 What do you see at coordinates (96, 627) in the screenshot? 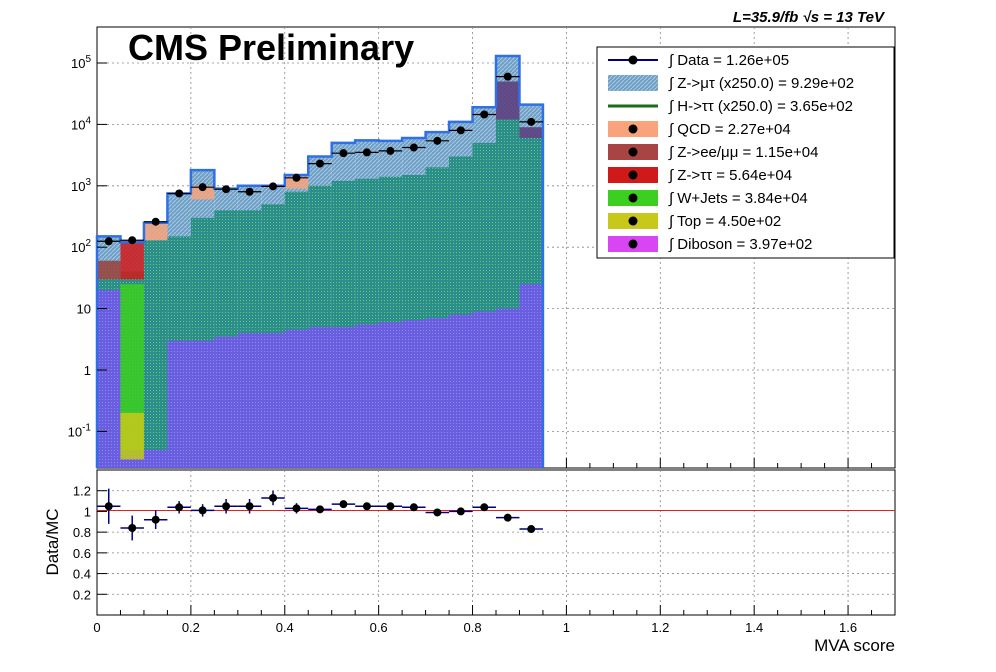
I see `x-tick-label: 0` at bounding box center [96, 627].